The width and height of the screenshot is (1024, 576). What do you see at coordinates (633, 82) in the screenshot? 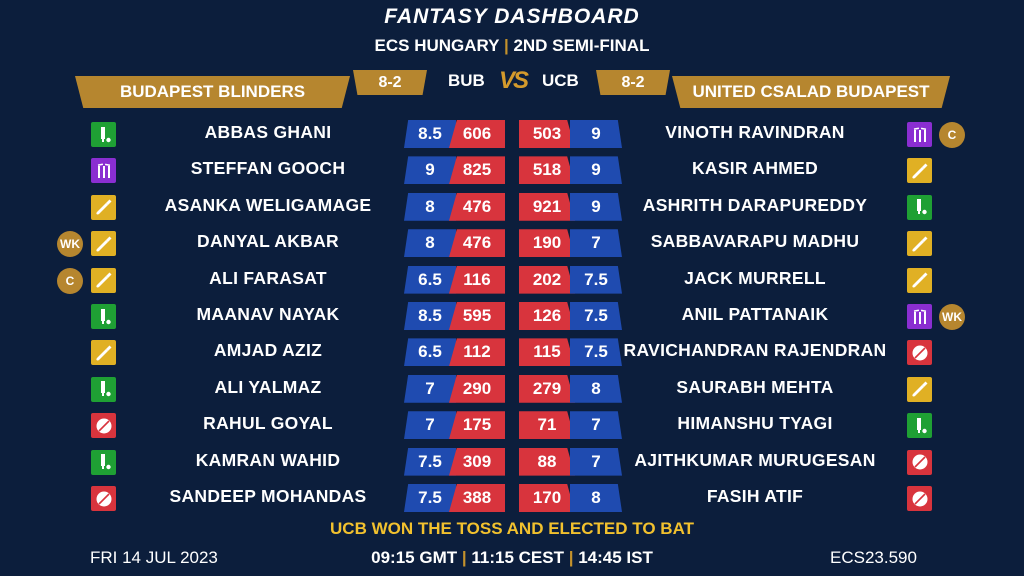
I see `right-team-record: 8-2` at bounding box center [633, 82].